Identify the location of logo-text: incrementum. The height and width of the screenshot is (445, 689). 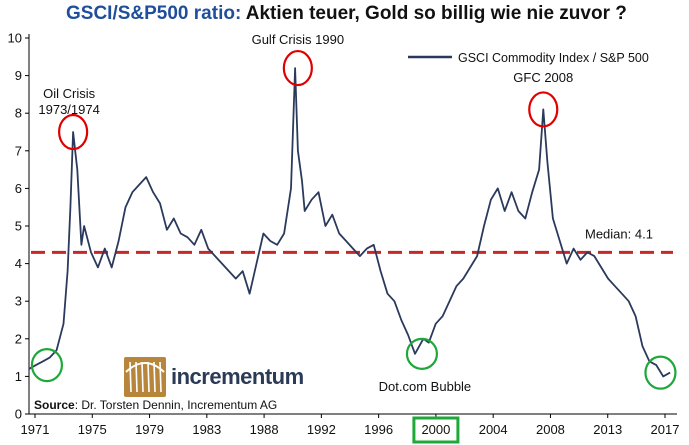
(237, 376).